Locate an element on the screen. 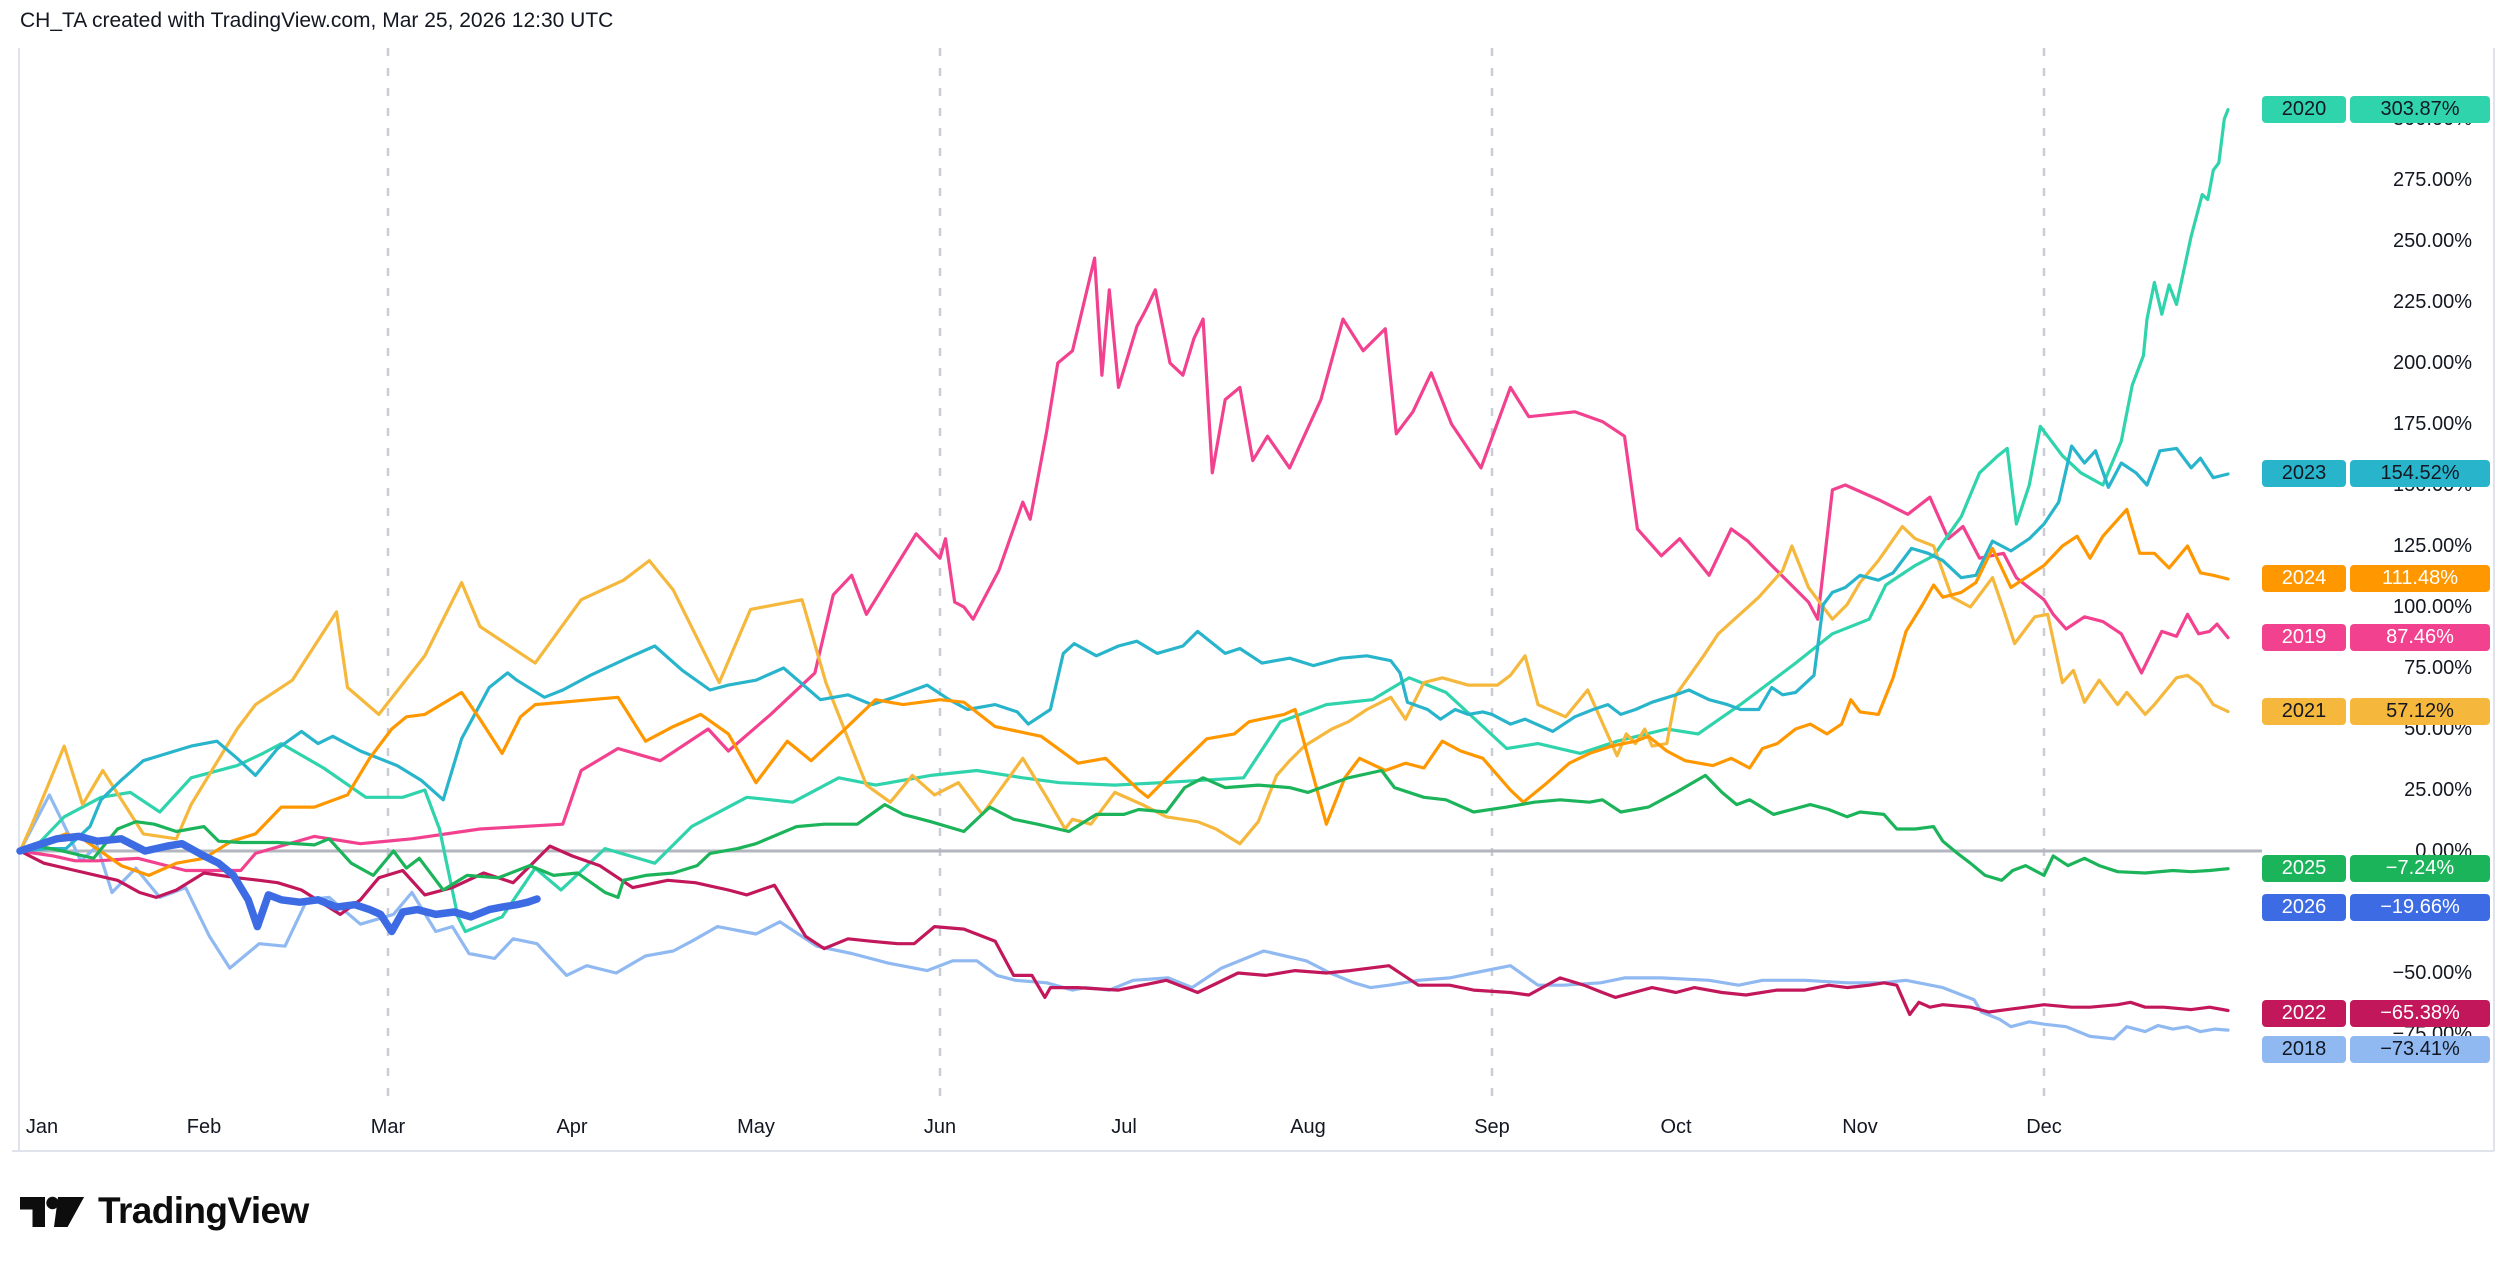 This screenshot has width=2516, height=1274. value-badge: 57.12% is located at coordinates (2420, 712).